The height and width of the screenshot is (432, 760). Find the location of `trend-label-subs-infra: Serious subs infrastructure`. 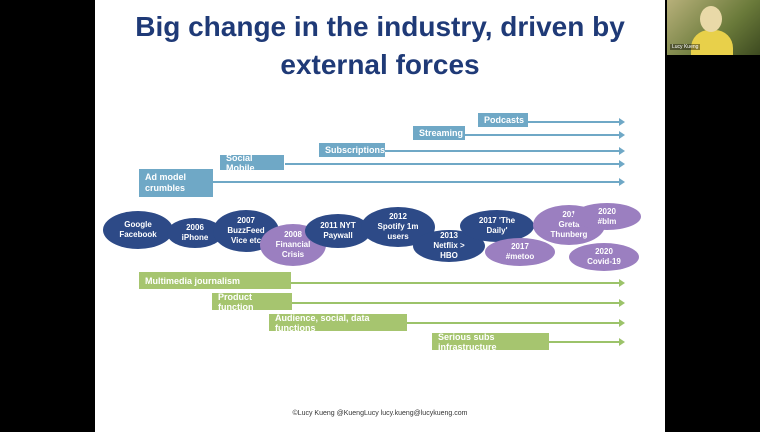

trend-label-subs-infra: Serious subs infrastructure is located at coordinates (490, 342).